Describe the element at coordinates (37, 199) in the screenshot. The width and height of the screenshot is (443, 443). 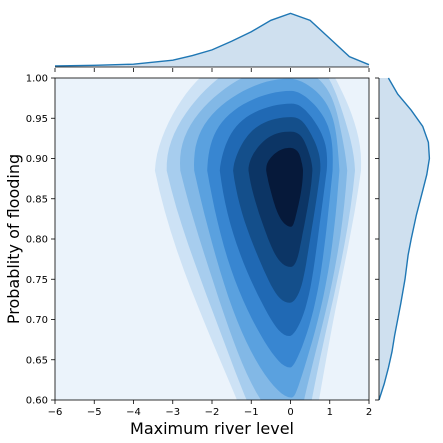
I see `y-tick-label: 0.85` at that location.